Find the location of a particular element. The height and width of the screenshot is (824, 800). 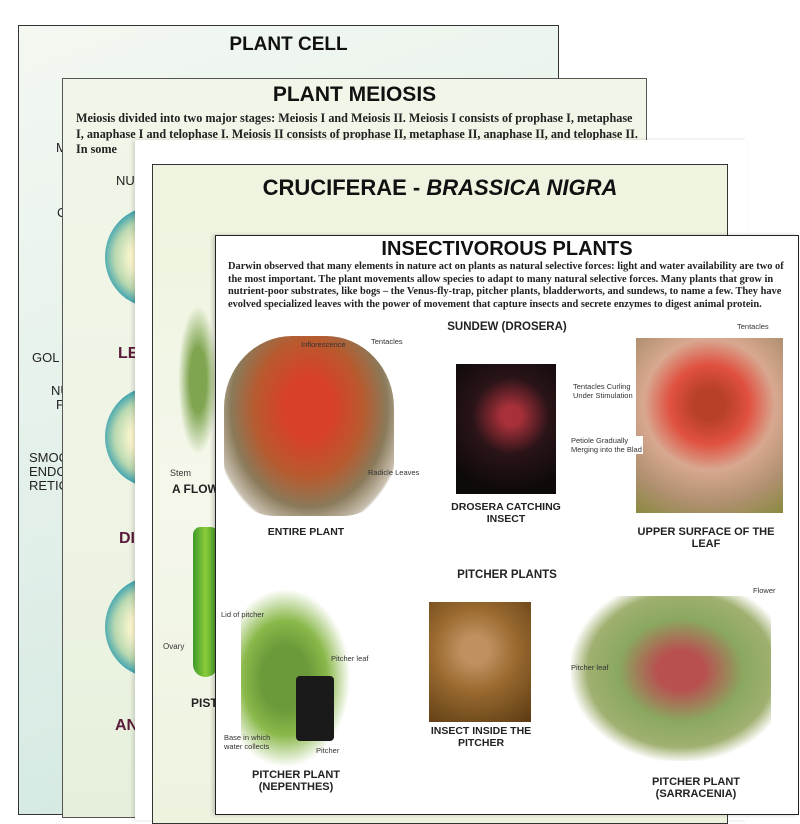

poster-text: Meiosis divided into two major stages is located at coordinates (357, 133).